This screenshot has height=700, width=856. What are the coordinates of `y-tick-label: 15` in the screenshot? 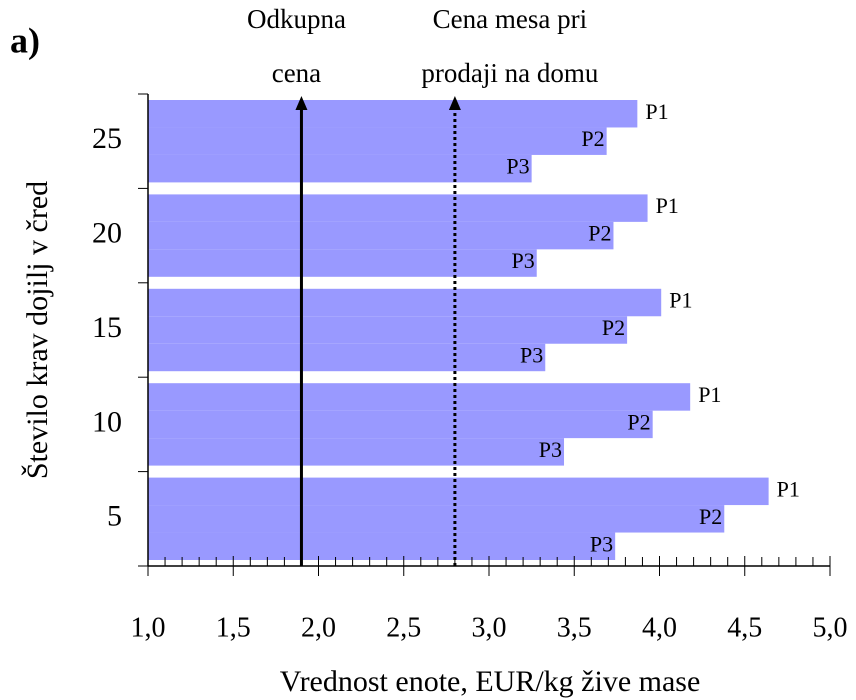 It's located at (107, 327).